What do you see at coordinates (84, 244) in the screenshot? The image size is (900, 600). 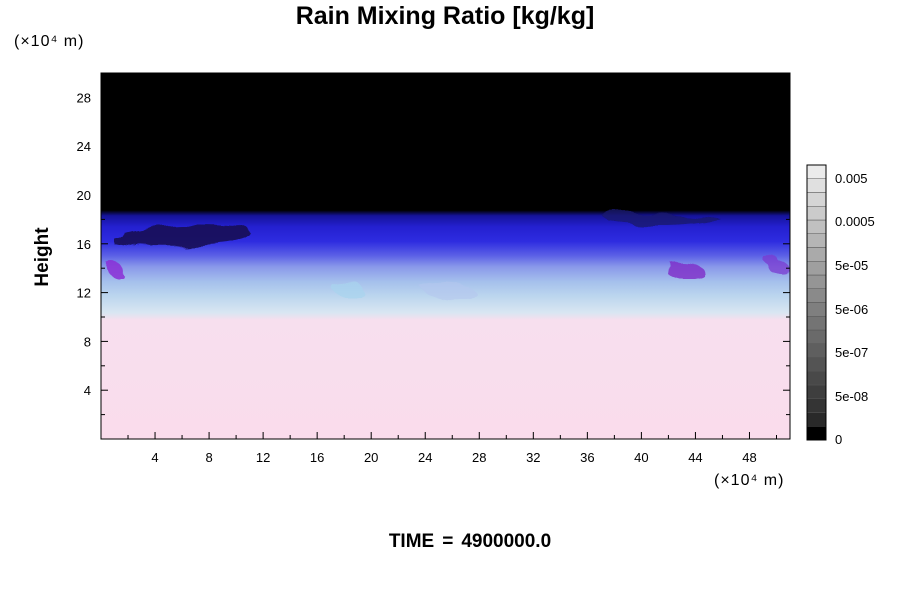 I see `y-tick-label: 16` at bounding box center [84, 244].